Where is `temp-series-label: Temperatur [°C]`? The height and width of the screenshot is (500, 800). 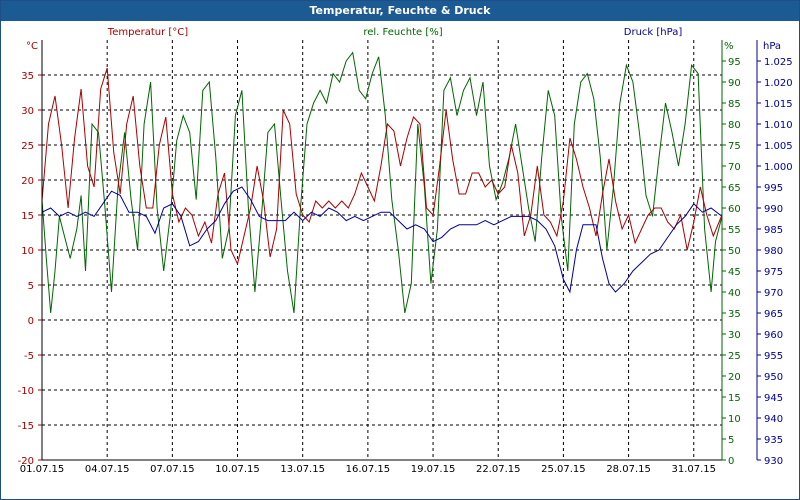 temp-series-label: Temperatur [°C] is located at coordinates (147, 32).